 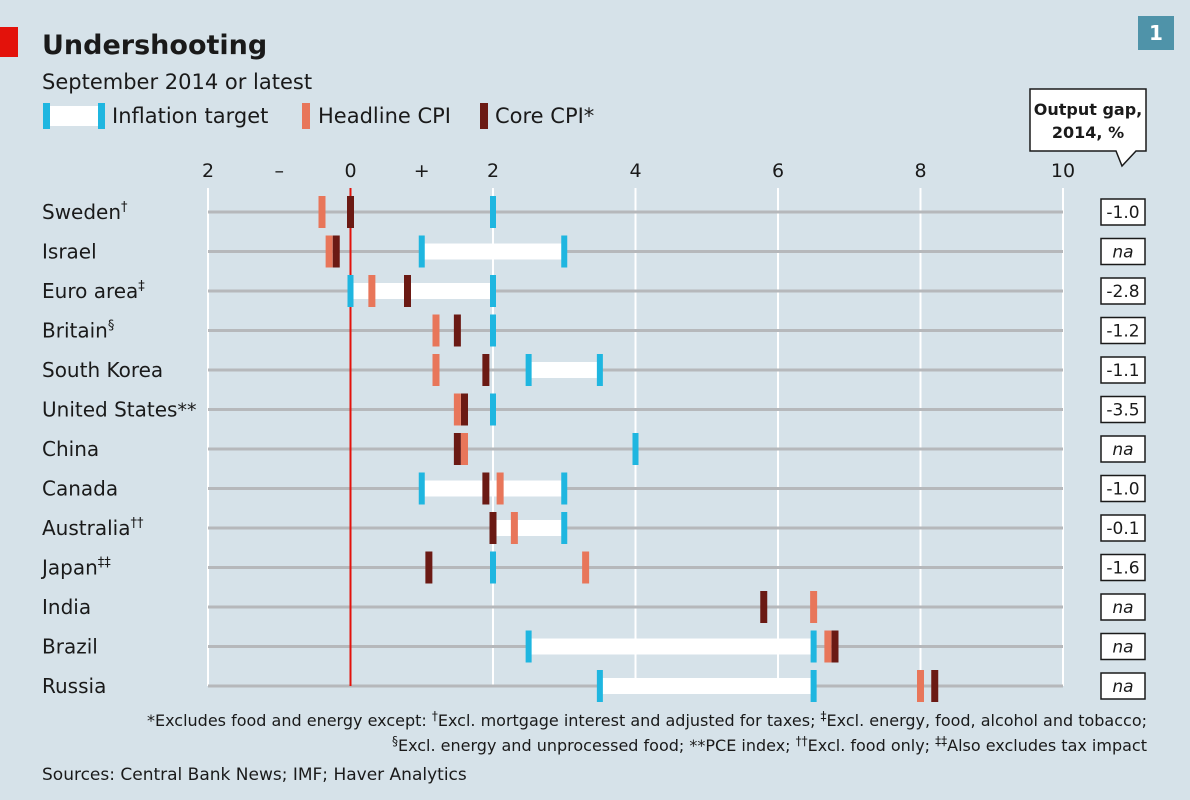 What do you see at coordinates (435, 716) in the screenshot?
I see `footnote-symbol: †` at bounding box center [435, 716].